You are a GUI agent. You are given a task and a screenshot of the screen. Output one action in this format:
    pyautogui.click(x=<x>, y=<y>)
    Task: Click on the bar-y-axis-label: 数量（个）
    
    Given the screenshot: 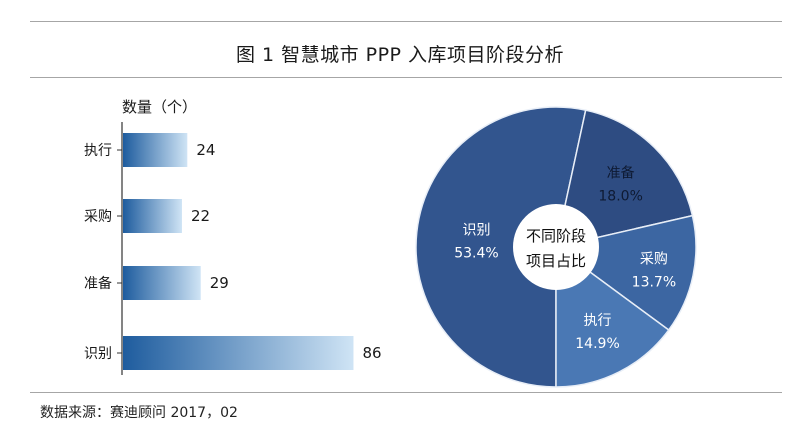 What is the action you would take?
    pyautogui.click(x=159, y=107)
    